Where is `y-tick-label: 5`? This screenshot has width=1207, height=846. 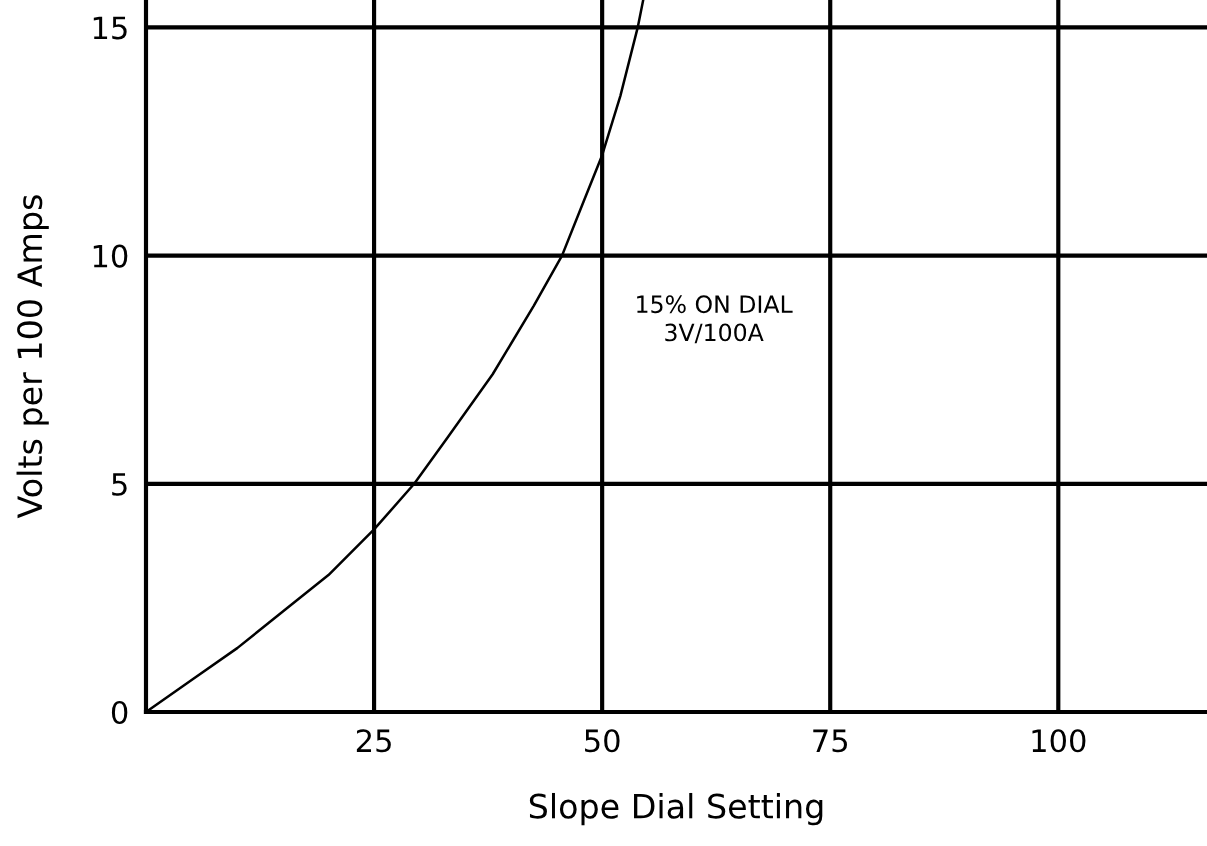 y-tick-label: 5 is located at coordinates (119, 484).